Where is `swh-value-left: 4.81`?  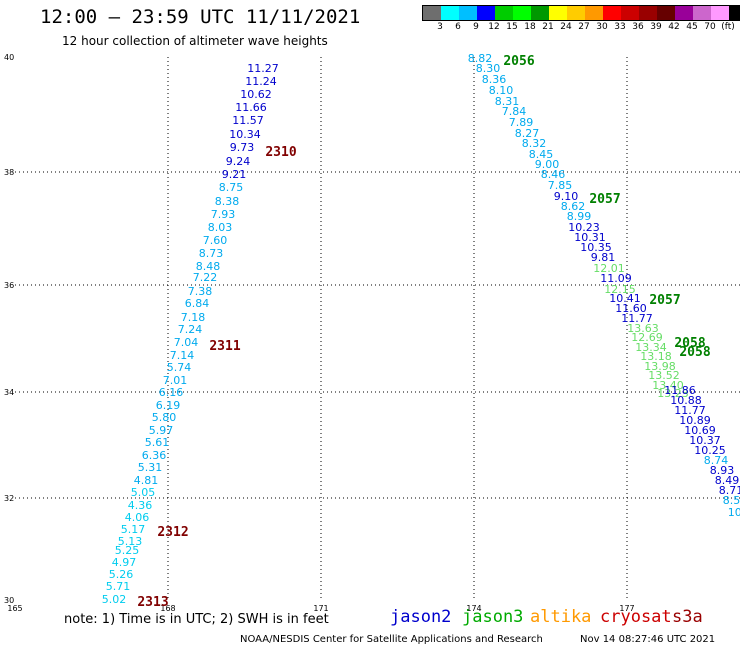 swh-value-left: 4.81 is located at coordinates (146, 480).